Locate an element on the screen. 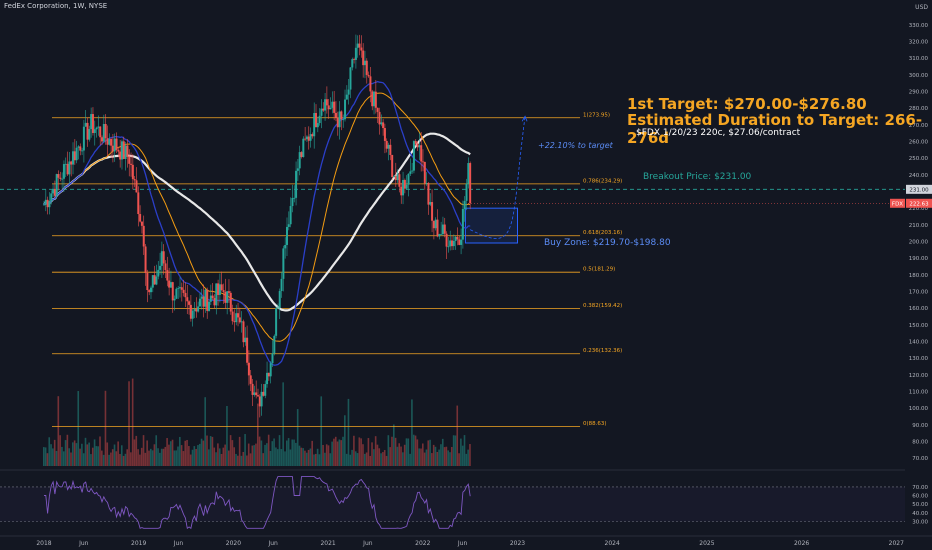 This screenshot has height=550, width=932. fib-label: 0.786(234.29) is located at coordinates (602, 181).